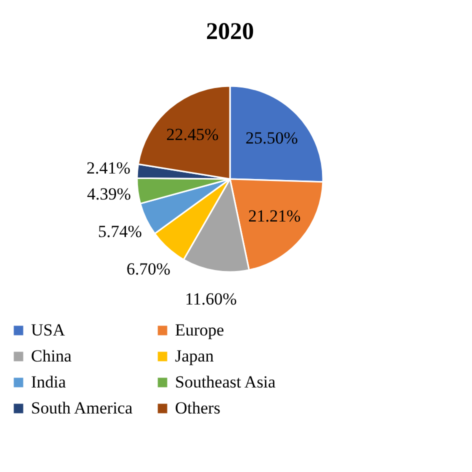  What do you see at coordinates (120, 231) in the screenshot?
I see `data-label: 5.74%` at bounding box center [120, 231].